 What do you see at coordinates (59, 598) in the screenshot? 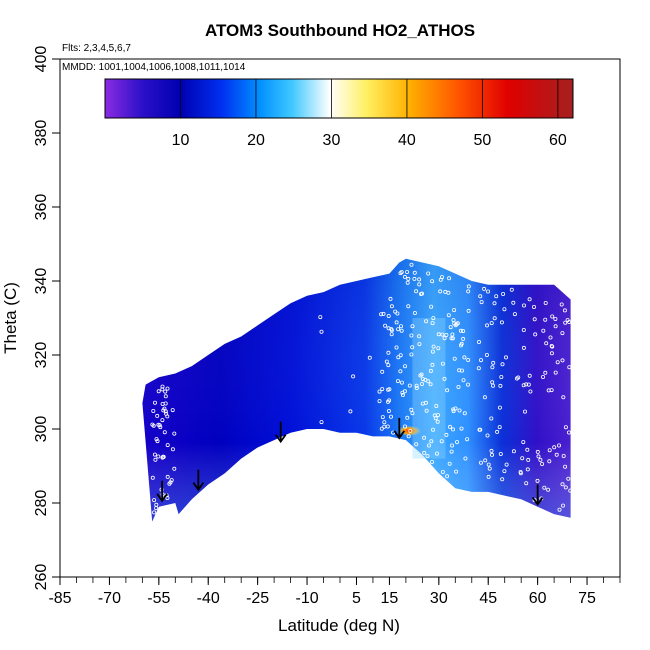
I see `x-tick-label: -85` at bounding box center [59, 598].